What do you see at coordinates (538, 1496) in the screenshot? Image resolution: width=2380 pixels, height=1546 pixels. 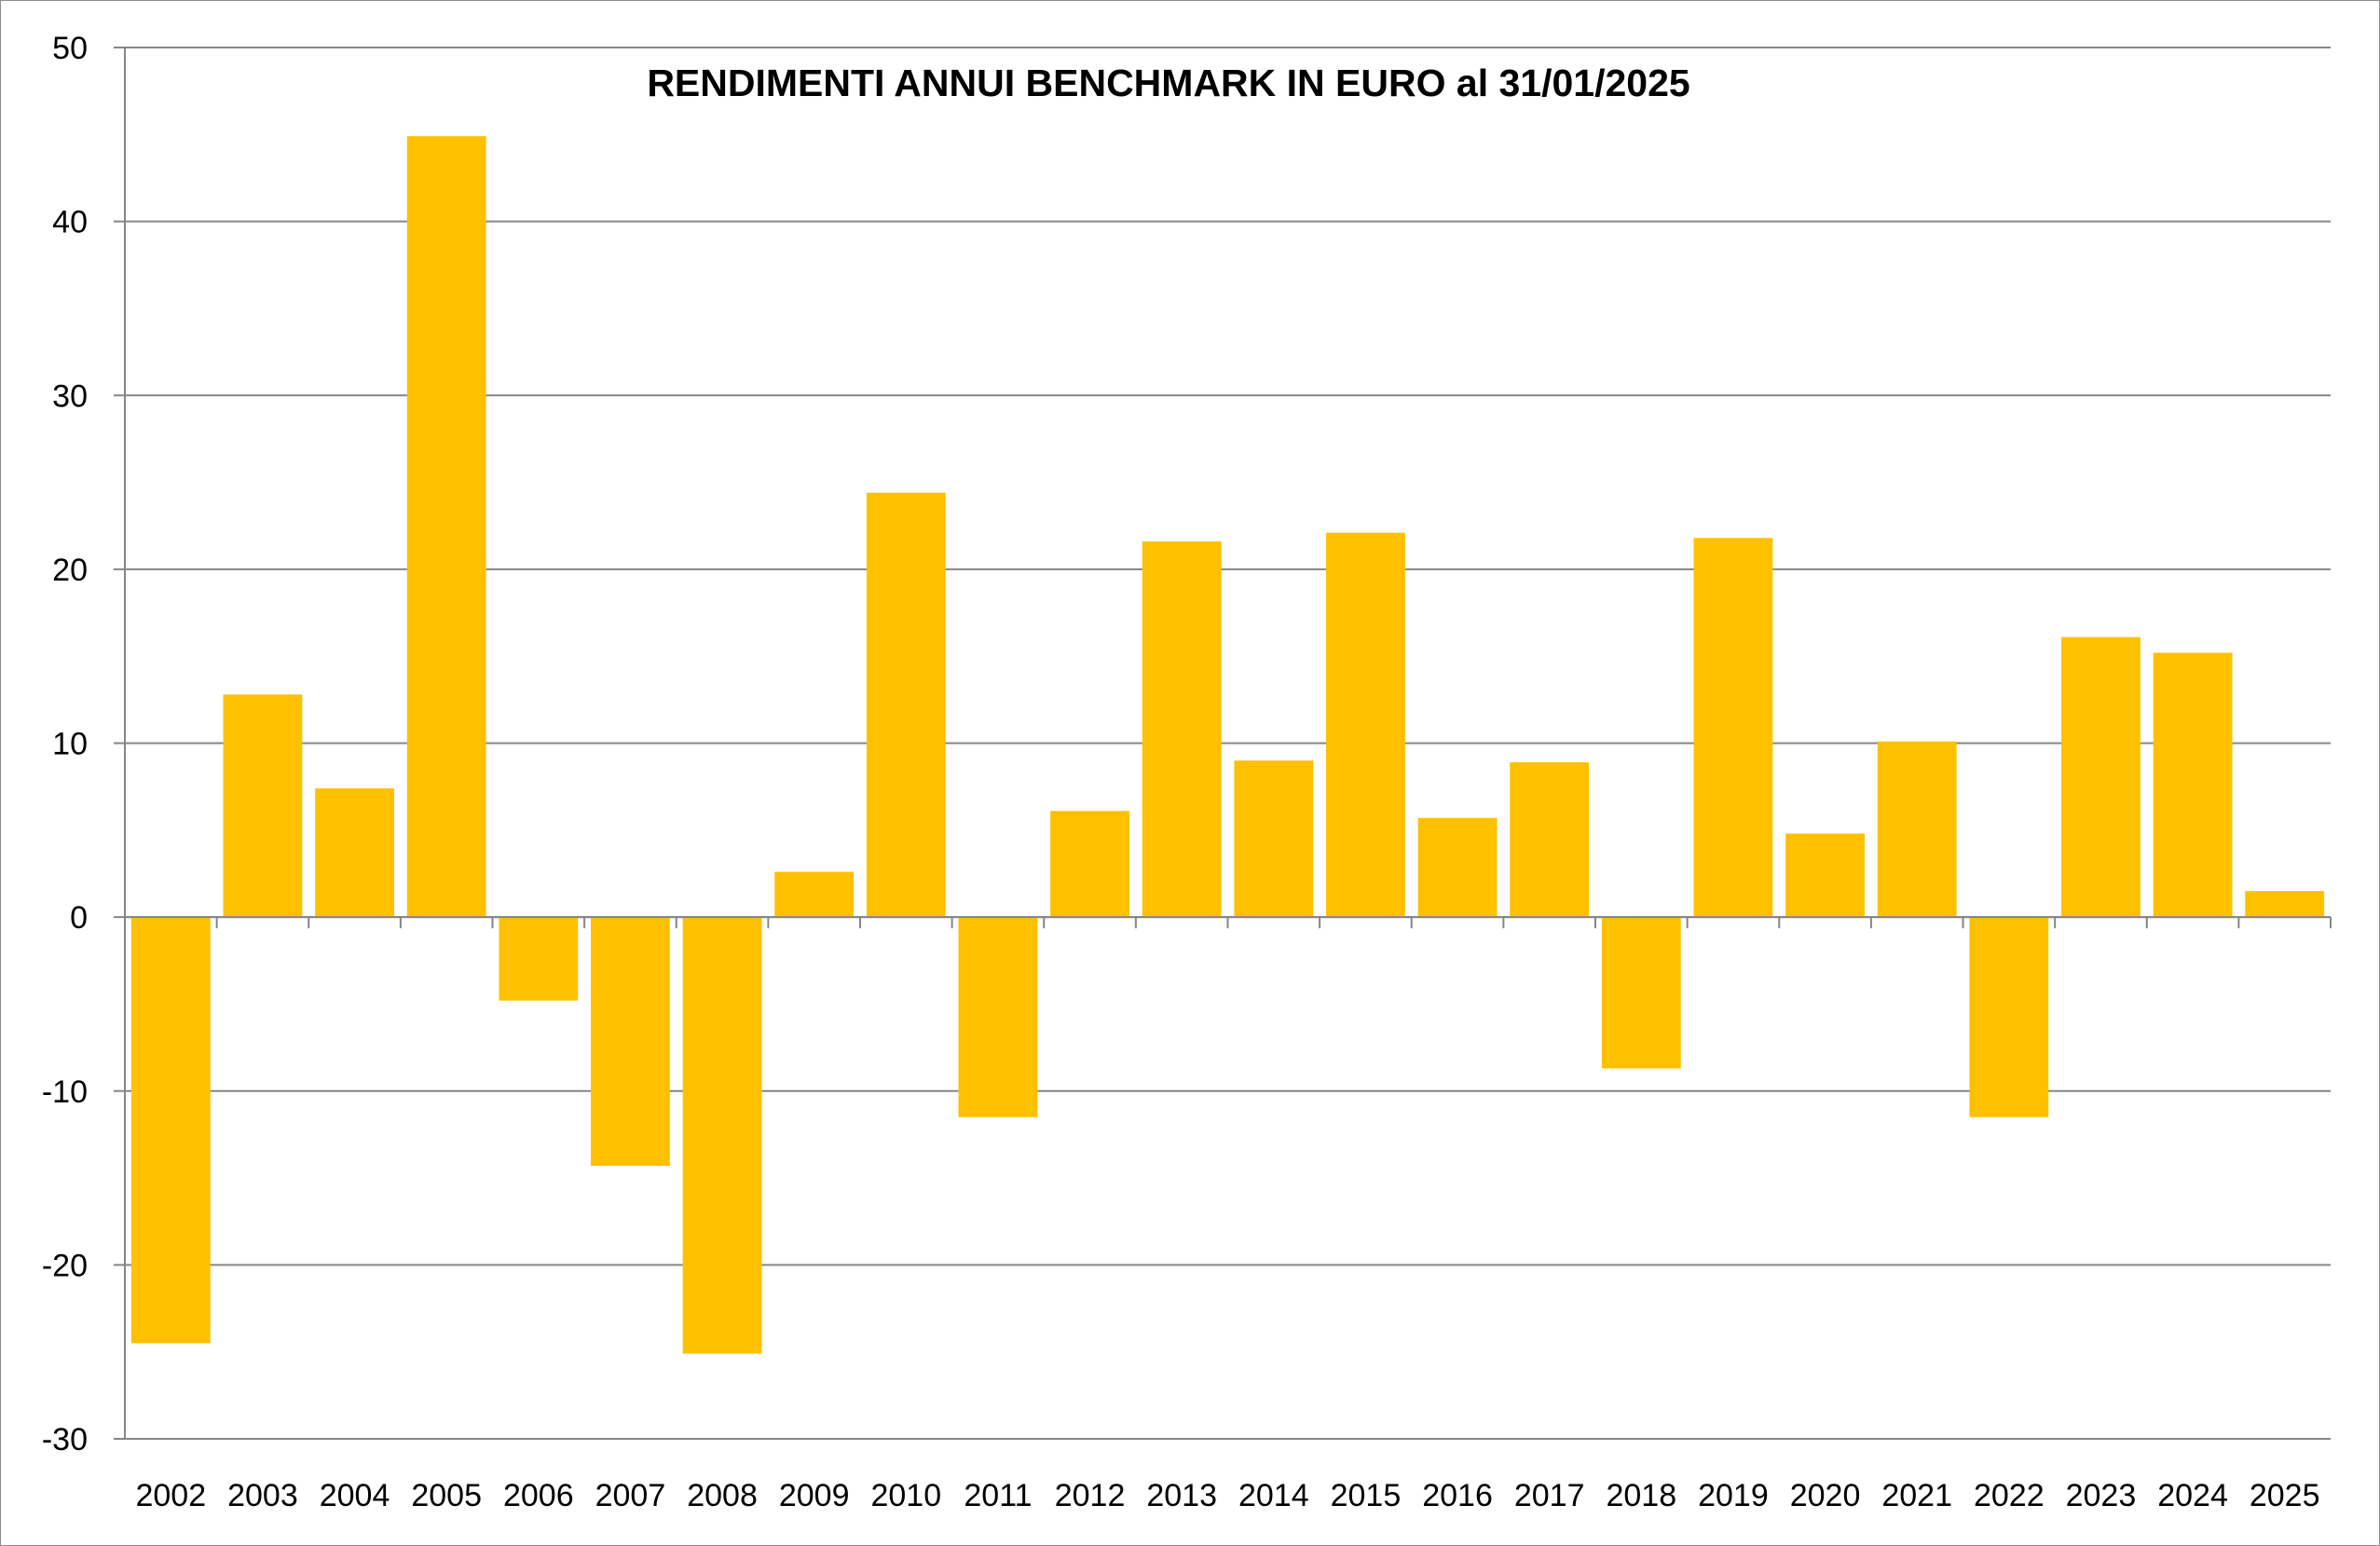 I see `x-tick-label-2006: 2006` at bounding box center [538, 1496].